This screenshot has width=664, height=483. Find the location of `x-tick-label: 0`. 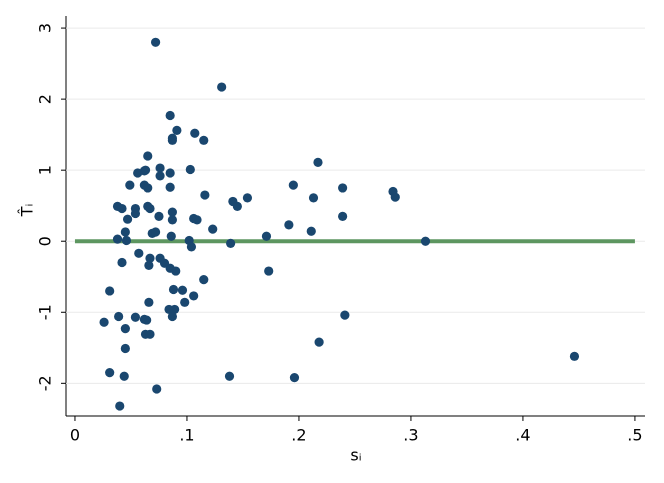

x-tick-label: 0 is located at coordinates (75, 435).